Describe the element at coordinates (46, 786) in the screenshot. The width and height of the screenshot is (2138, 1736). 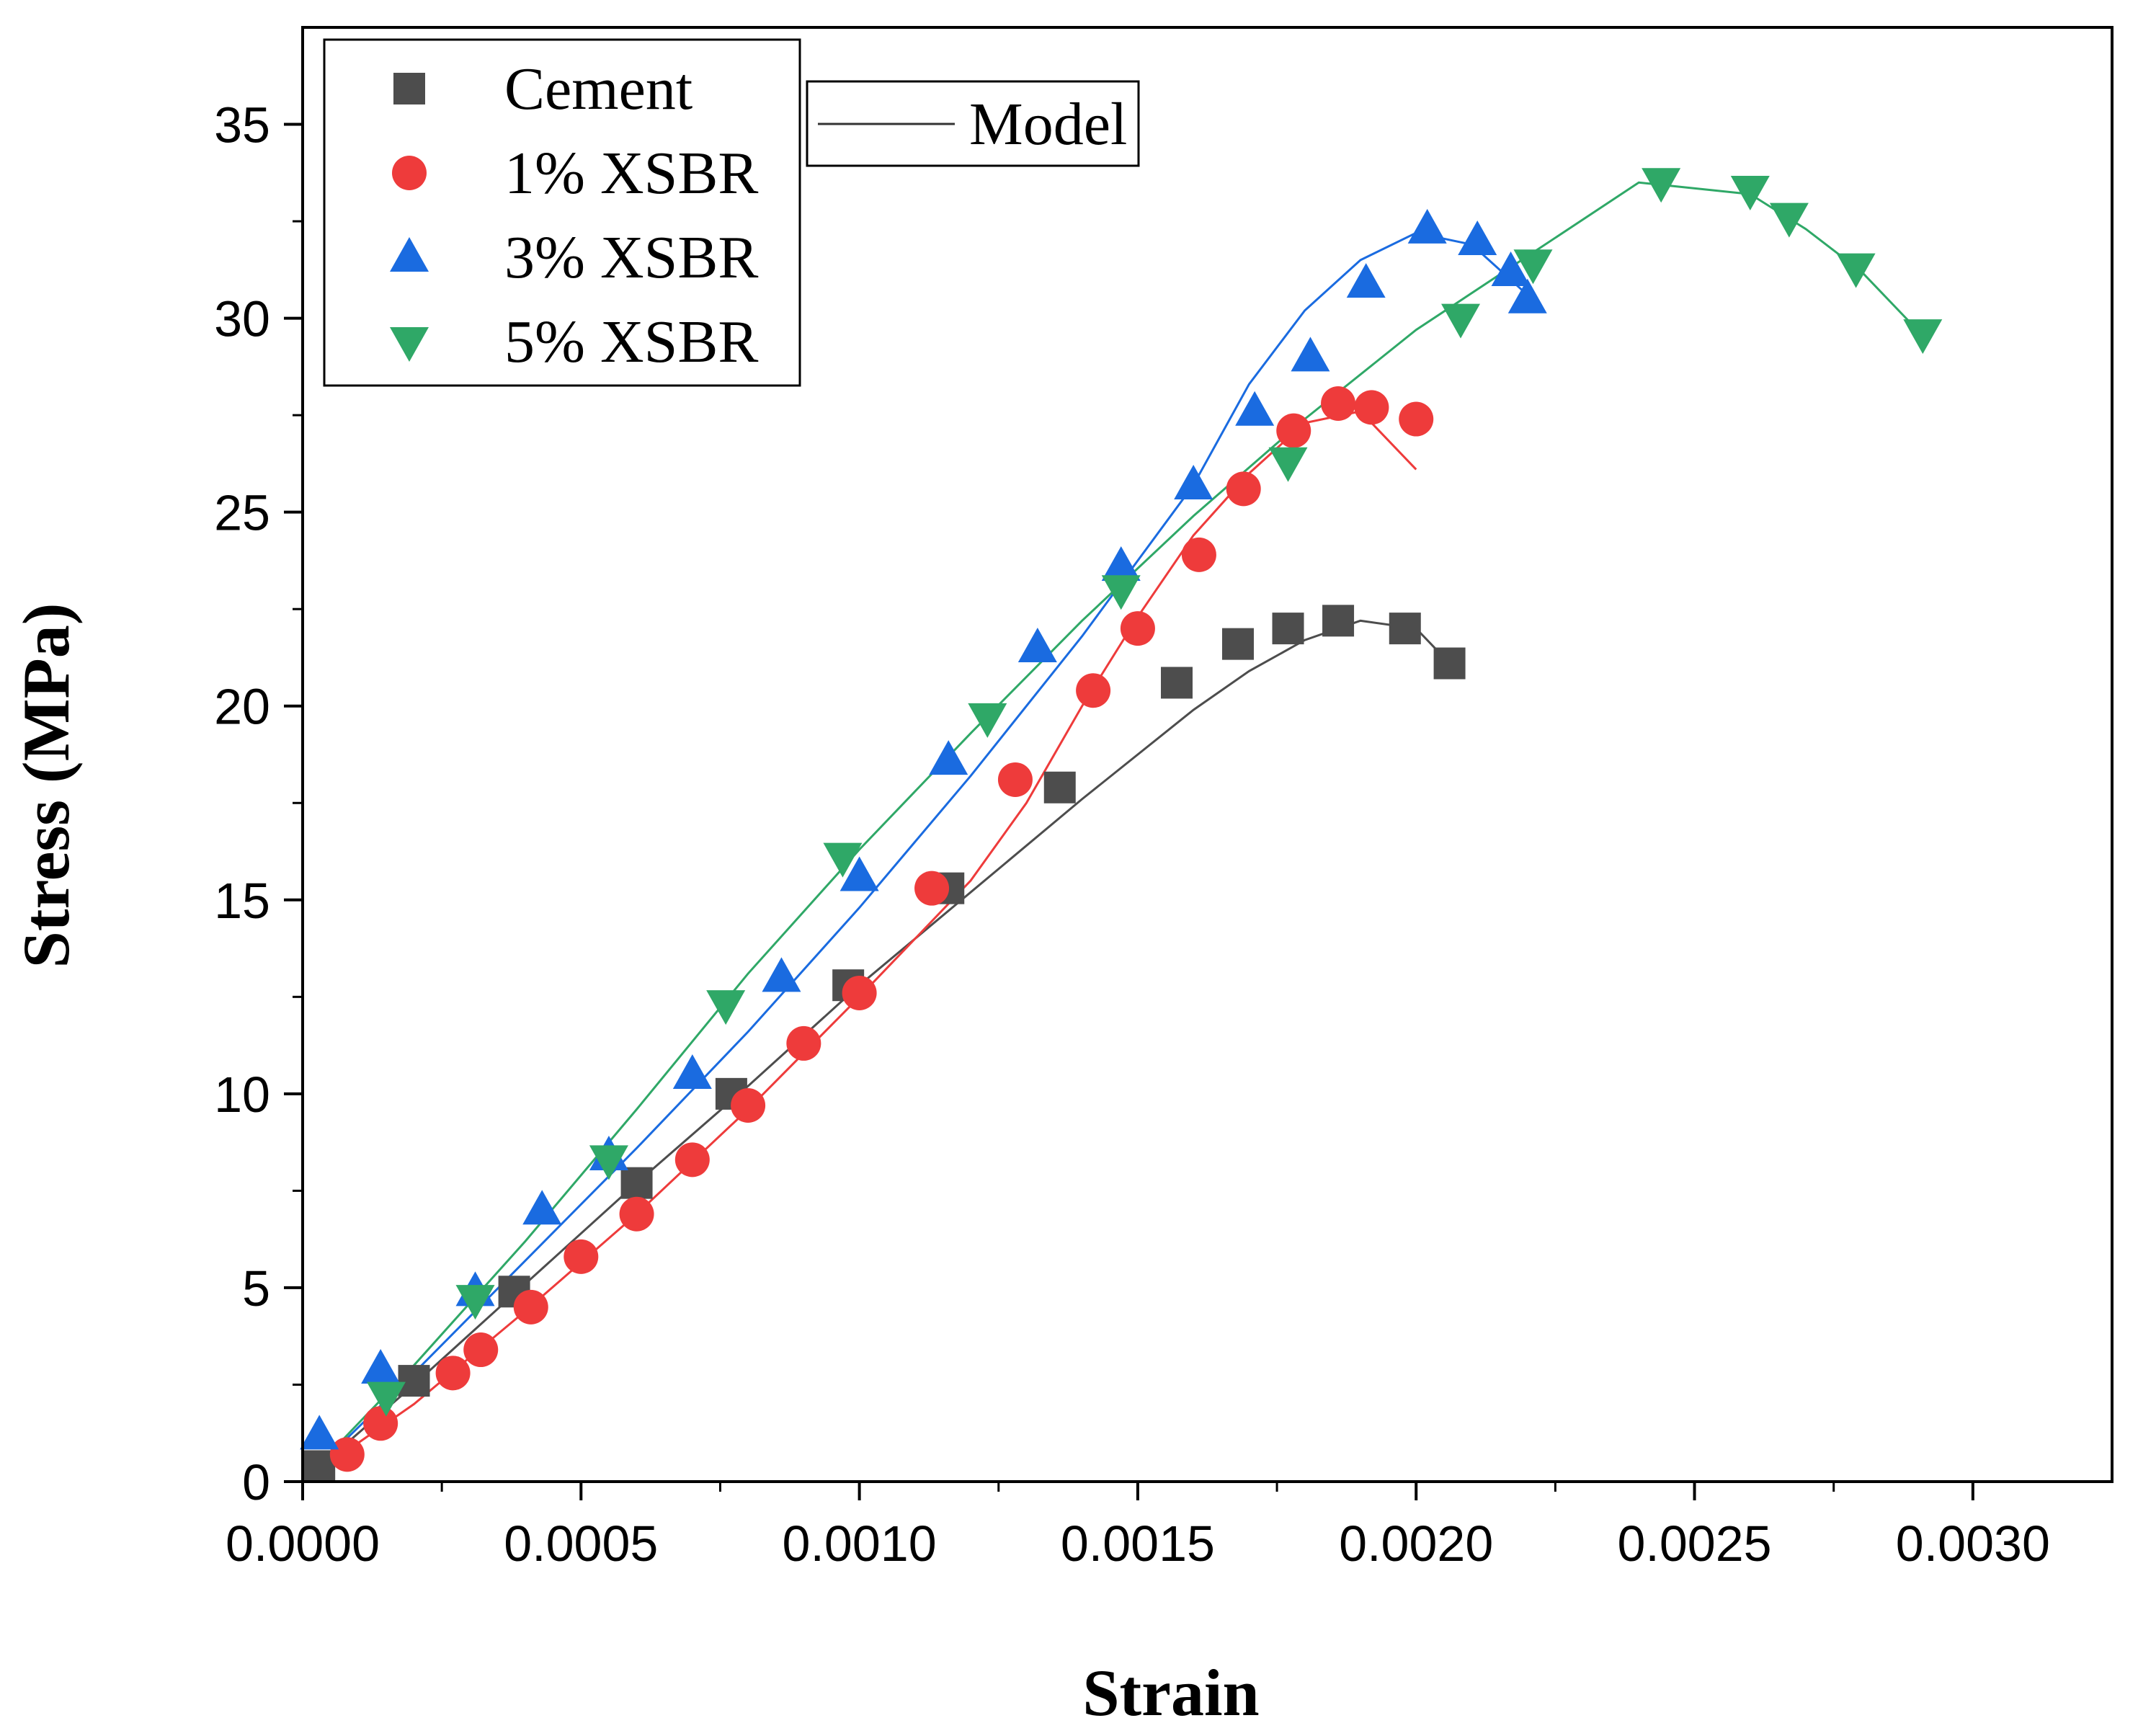
I see `y-axis-title: Stress (MPa)` at that location.